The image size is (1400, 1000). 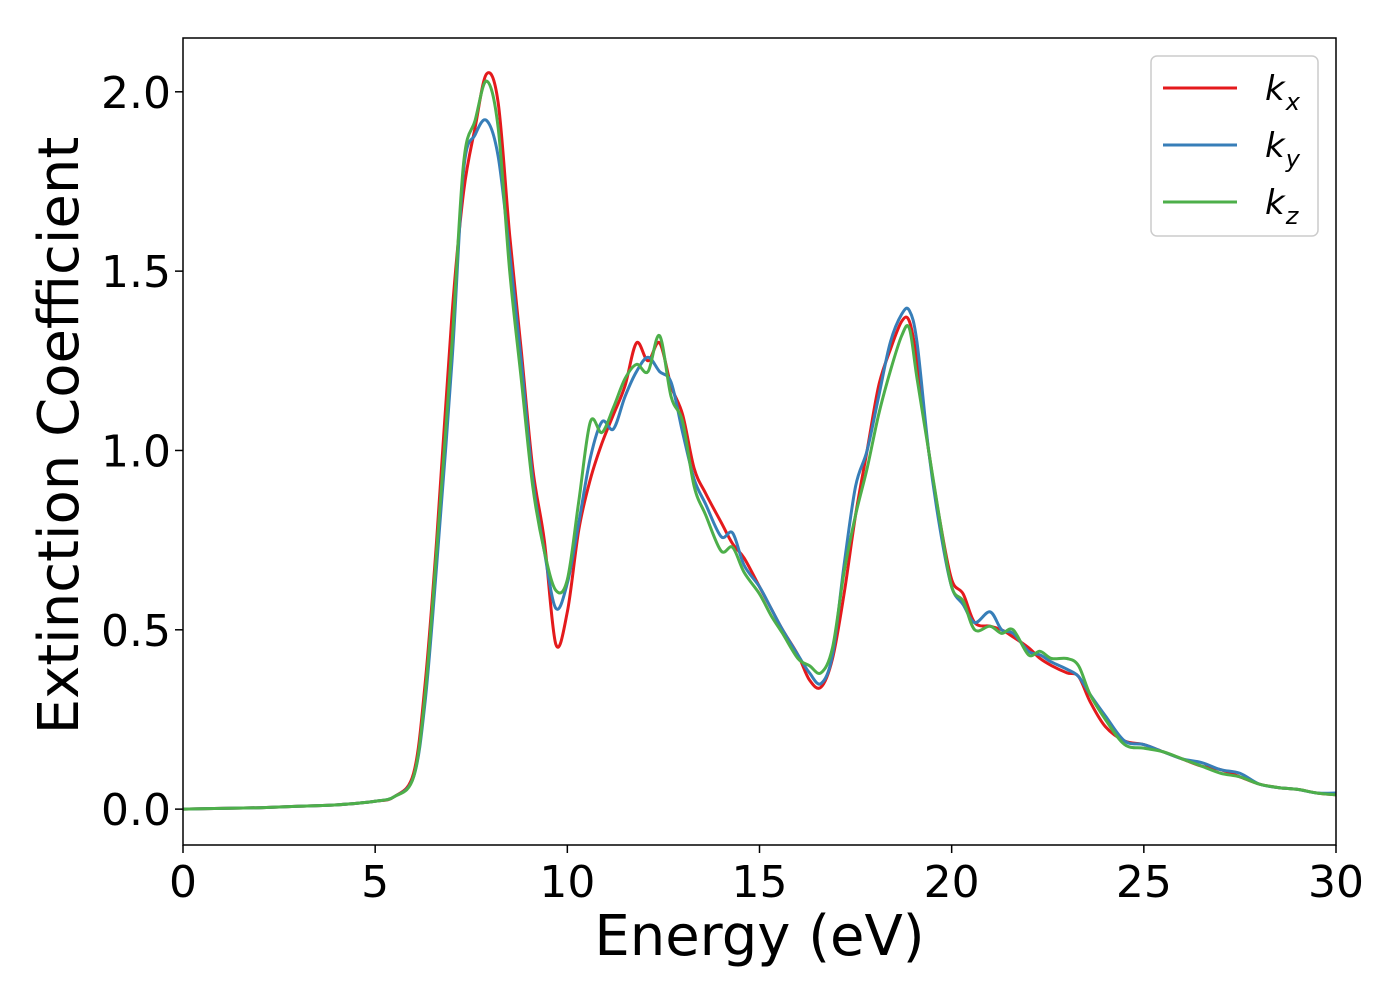 I want to click on x-axis-label: Energy (eV), so click(x=759, y=936).